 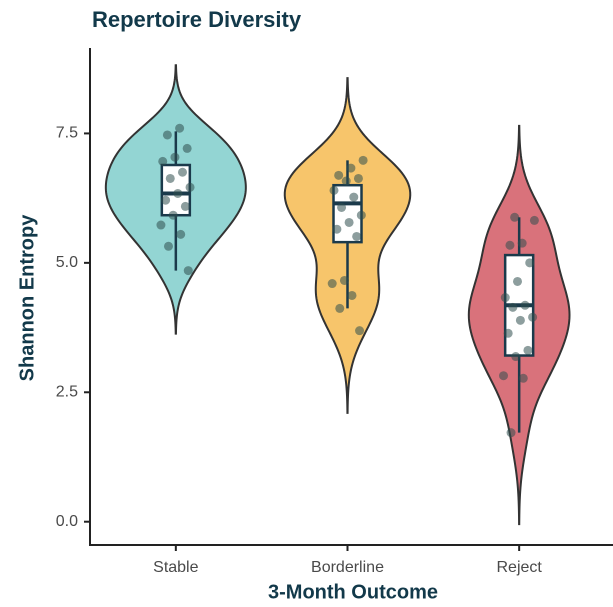 I want to click on chart-title: Repertoire Diversity, so click(x=197, y=19).